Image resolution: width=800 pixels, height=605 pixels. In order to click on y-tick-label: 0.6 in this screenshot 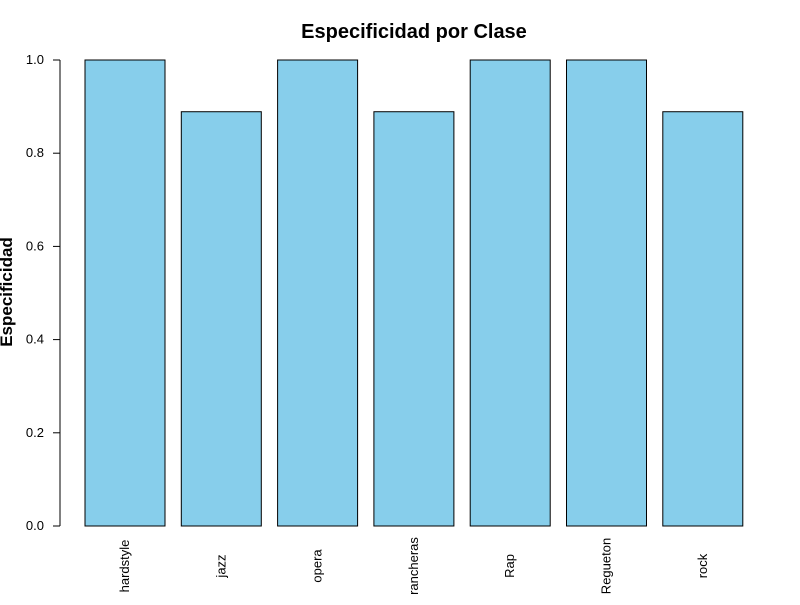, I will do `click(35, 245)`.